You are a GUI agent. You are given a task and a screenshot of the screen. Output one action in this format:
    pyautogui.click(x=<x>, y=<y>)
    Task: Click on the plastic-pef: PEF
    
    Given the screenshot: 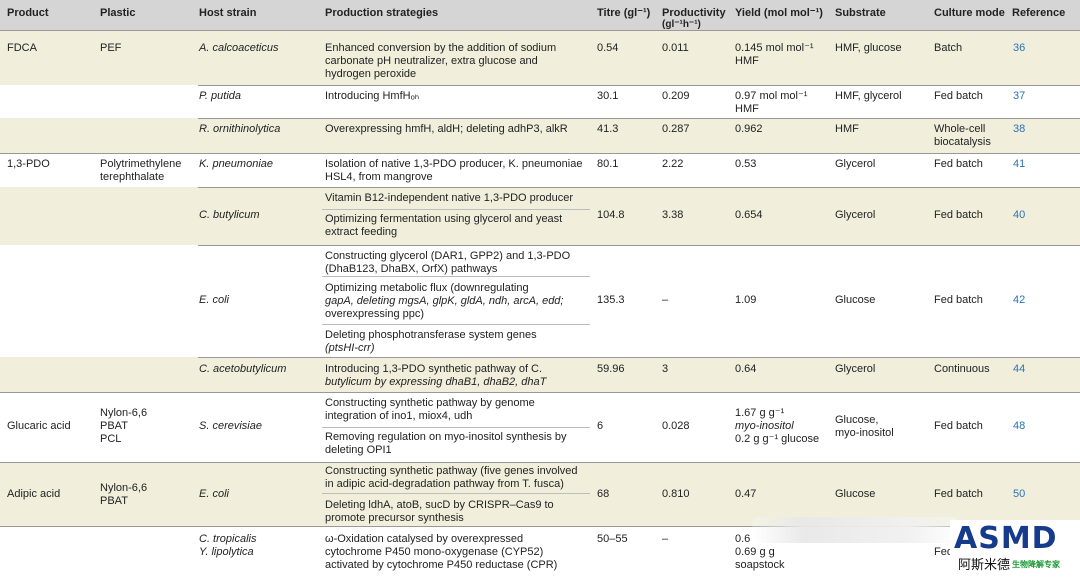 What is the action you would take?
    pyautogui.click(x=111, y=48)
    